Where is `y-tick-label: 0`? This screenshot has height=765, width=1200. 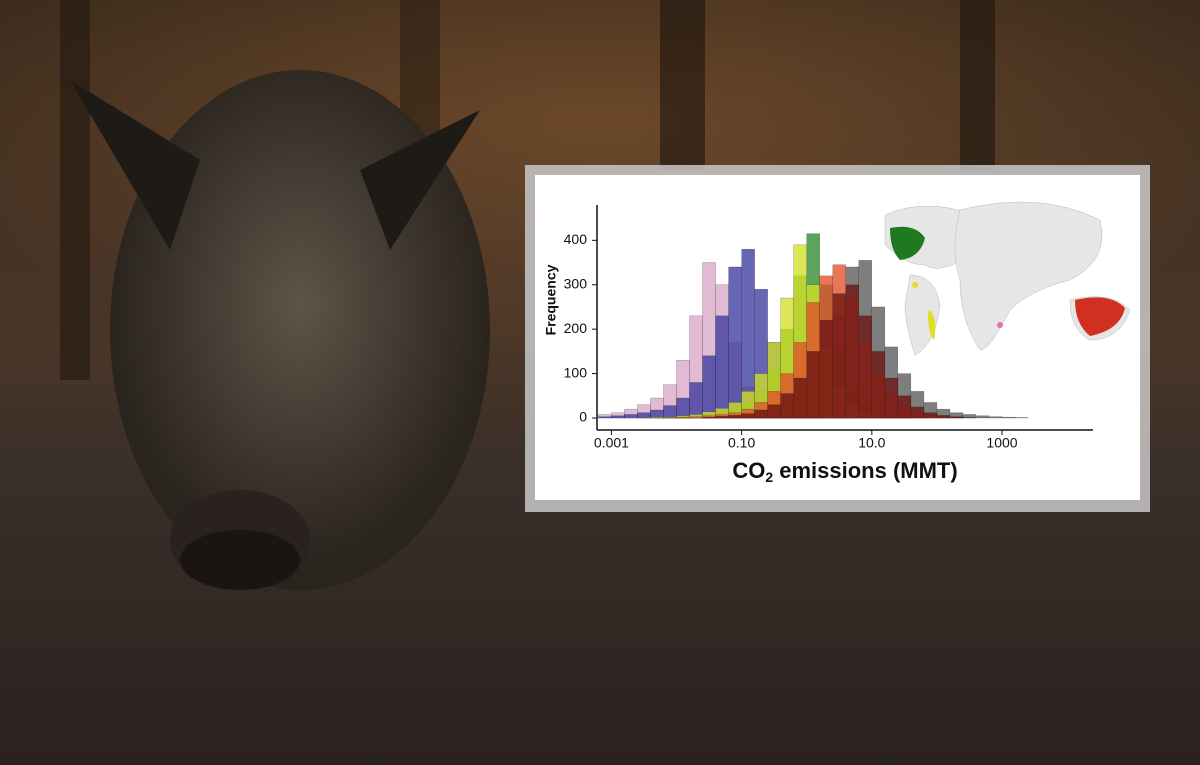 y-tick-label: 0 is located at coordinates (583, 417).